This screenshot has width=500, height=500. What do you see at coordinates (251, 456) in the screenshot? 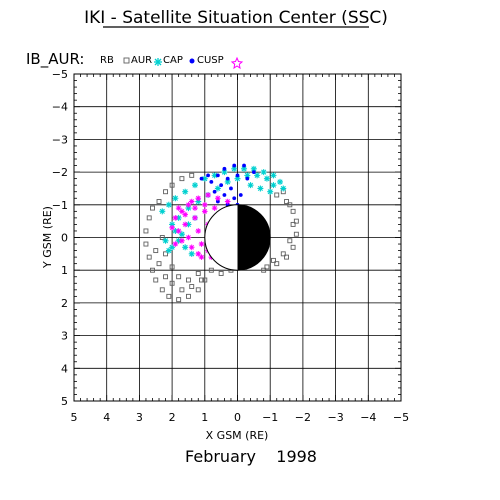
I see `date-label: February 1998` at bounding box center [251, 456].